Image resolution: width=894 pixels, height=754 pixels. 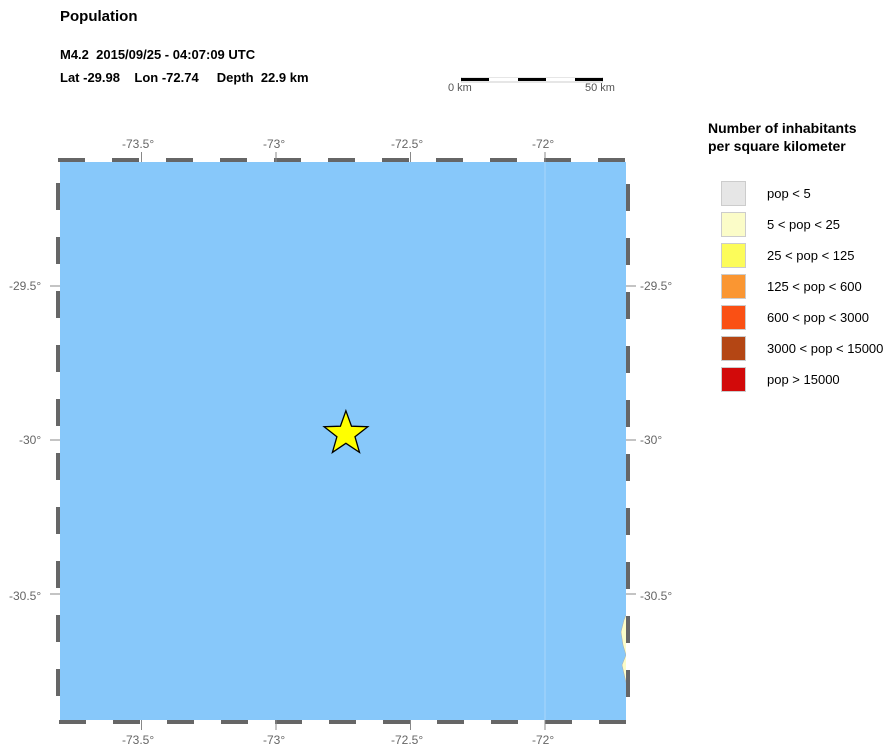 I want to click on legend-item: 3000 < pop < 15000, so click(x=802, y=348).